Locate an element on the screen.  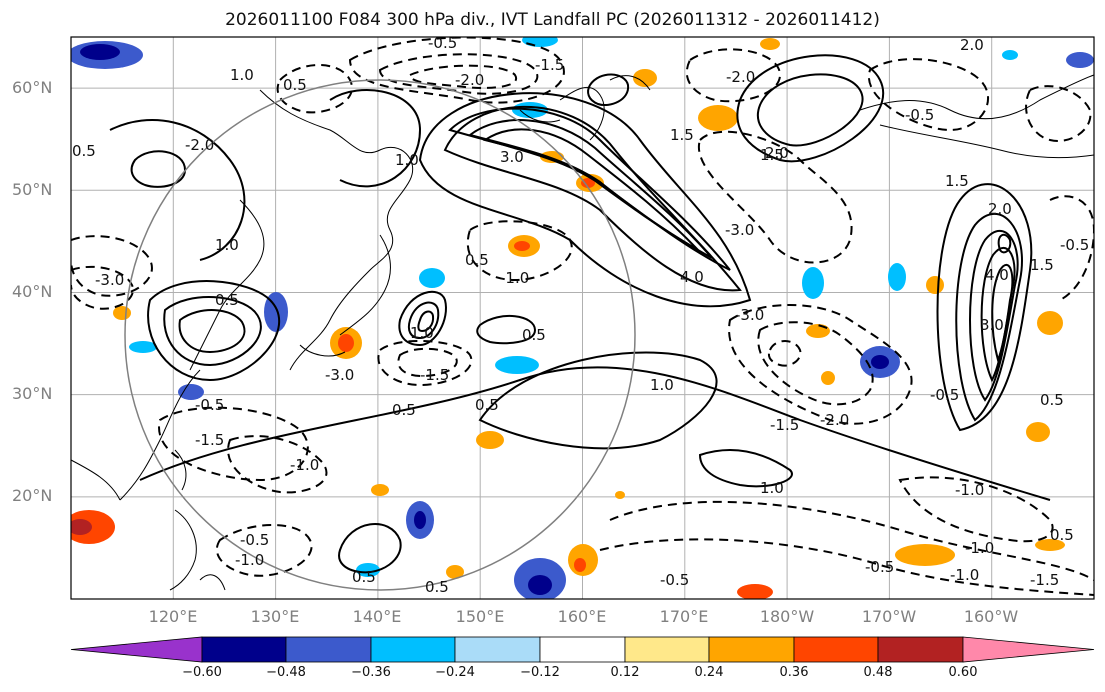
lon-tick-label: 140°E is located at coordinates (377, 616).